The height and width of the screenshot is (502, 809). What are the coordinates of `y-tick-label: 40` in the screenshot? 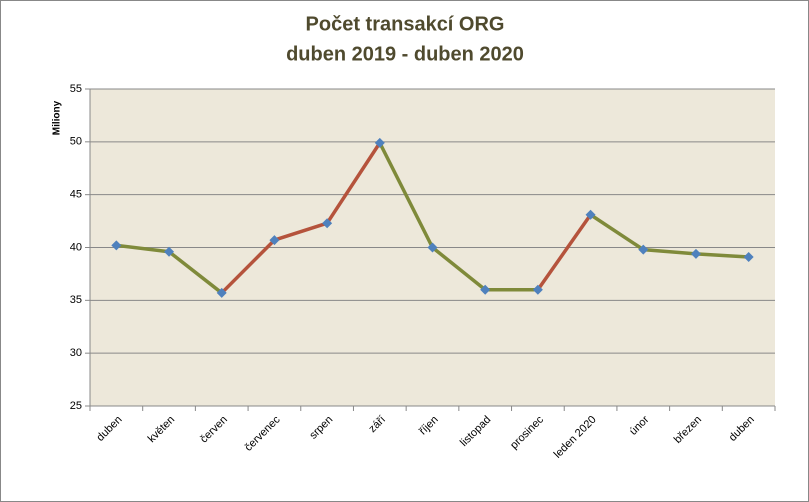 It's located at (76, 247).